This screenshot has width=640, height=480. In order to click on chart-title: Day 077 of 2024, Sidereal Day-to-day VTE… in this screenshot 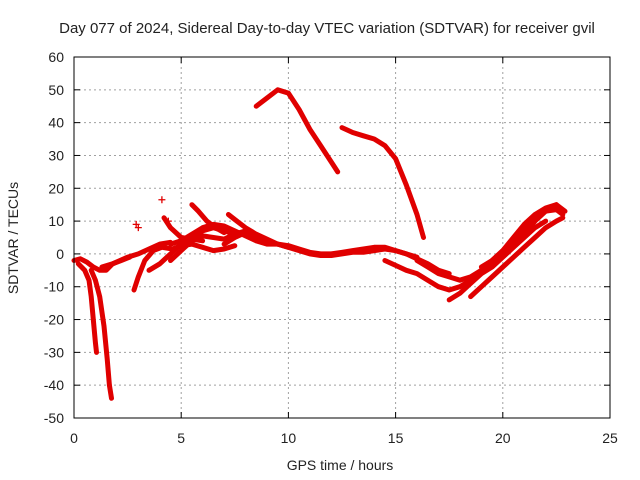, I will do `click(327, 28)`.